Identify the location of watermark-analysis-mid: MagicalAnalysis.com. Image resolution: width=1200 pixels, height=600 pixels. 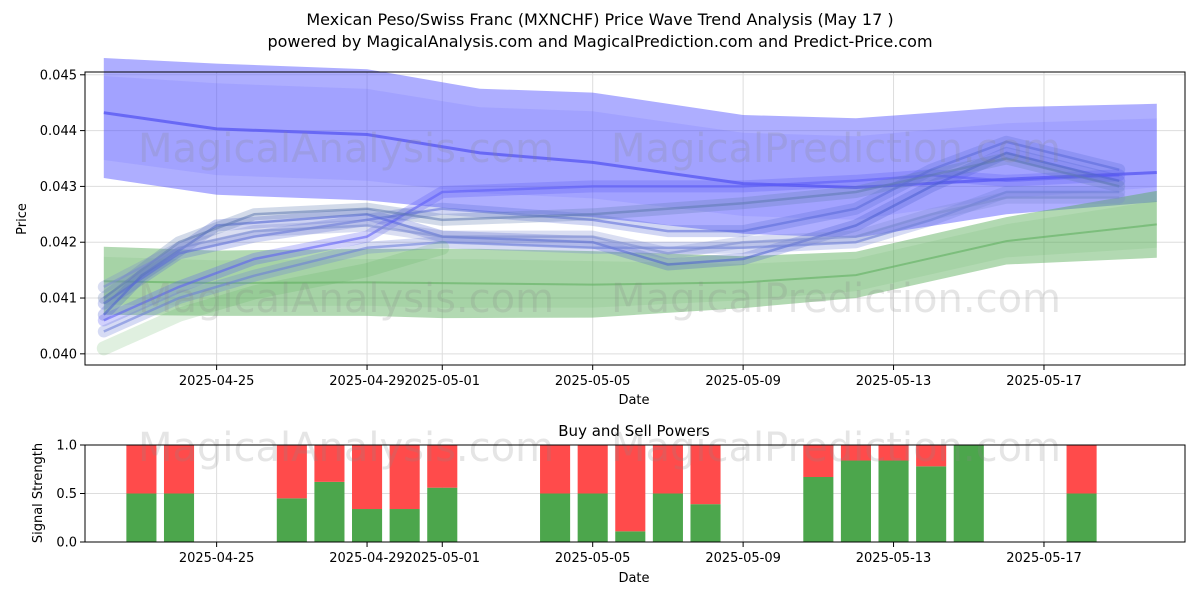
(346, 299).